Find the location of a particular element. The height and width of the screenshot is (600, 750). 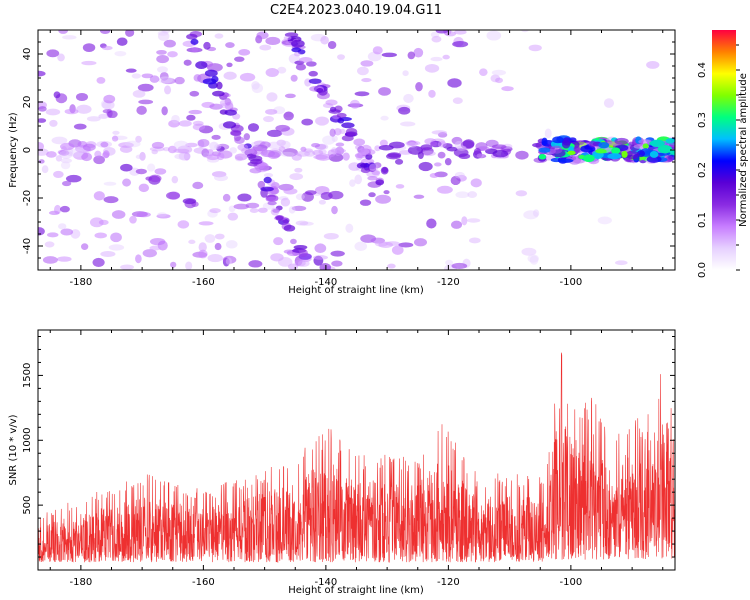

y-tick-label: -20 is located at coordinates (27, 198).